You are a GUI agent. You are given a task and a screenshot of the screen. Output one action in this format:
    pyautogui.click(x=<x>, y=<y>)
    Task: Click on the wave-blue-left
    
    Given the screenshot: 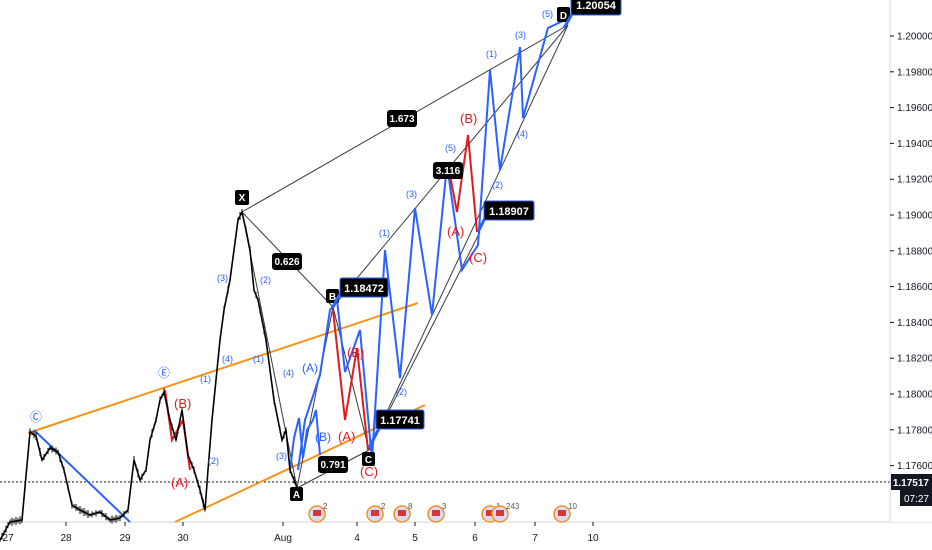 What is the action you would take?
    pyautogui.click(x=305, y=440)
    